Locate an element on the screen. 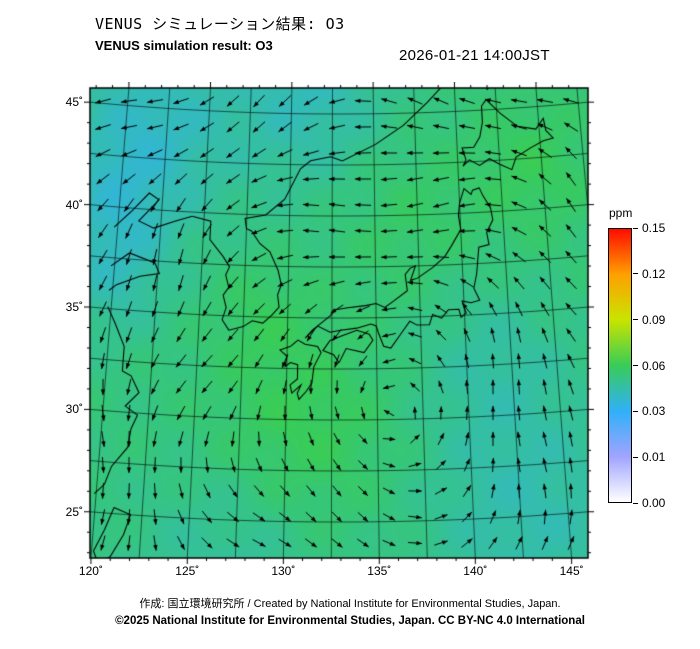 The width and height of the screenshot is (700, 649). lon-tick-label: 135˚ is located at coordinates (379, 571).